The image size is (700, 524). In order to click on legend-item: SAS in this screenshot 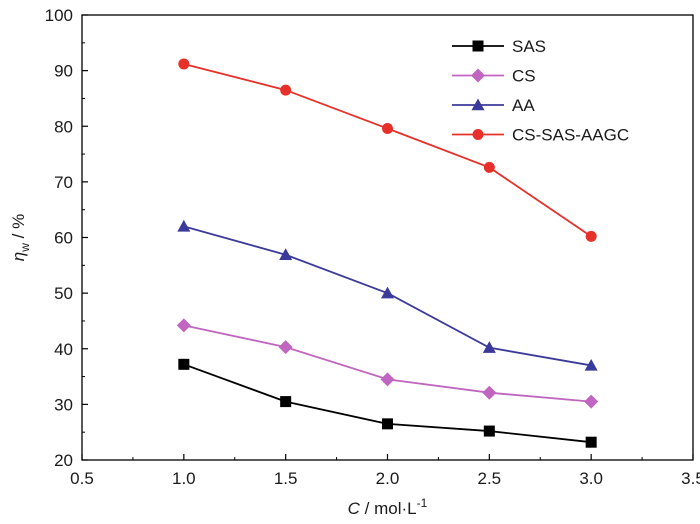, I will do `click(499, 46)`.